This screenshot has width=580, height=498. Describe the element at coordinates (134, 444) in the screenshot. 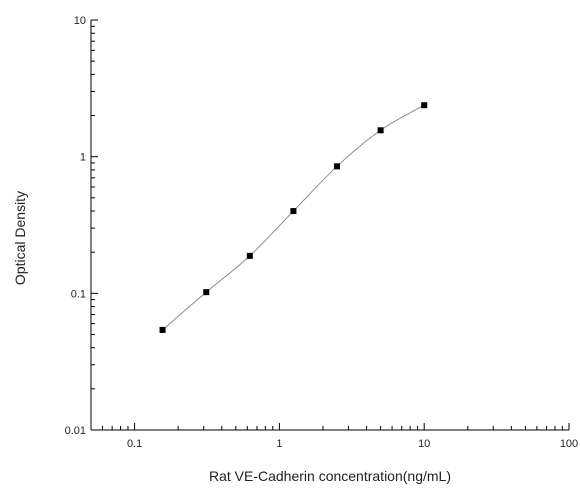

I see `x-tick-label: 0.1` at that location.